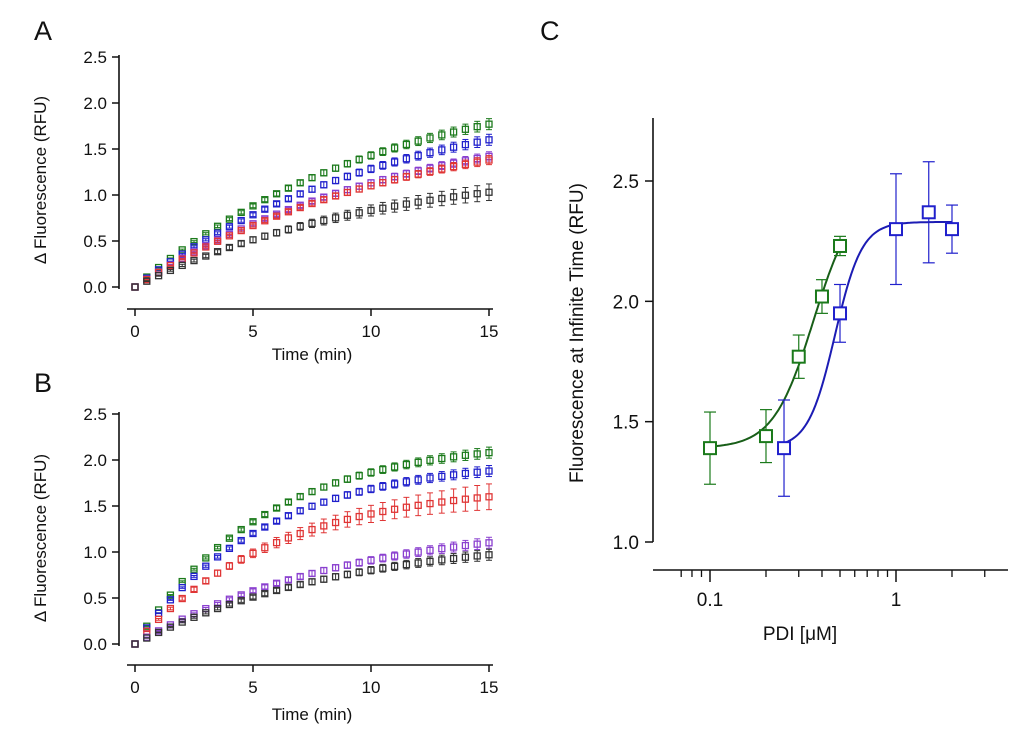 This screenshot has width=1024, height=734. What do you see at coordinates (312, 714) in the screenshot?
I see `x-axis-title-b: Time (min)` at bounding box center [312, 714].